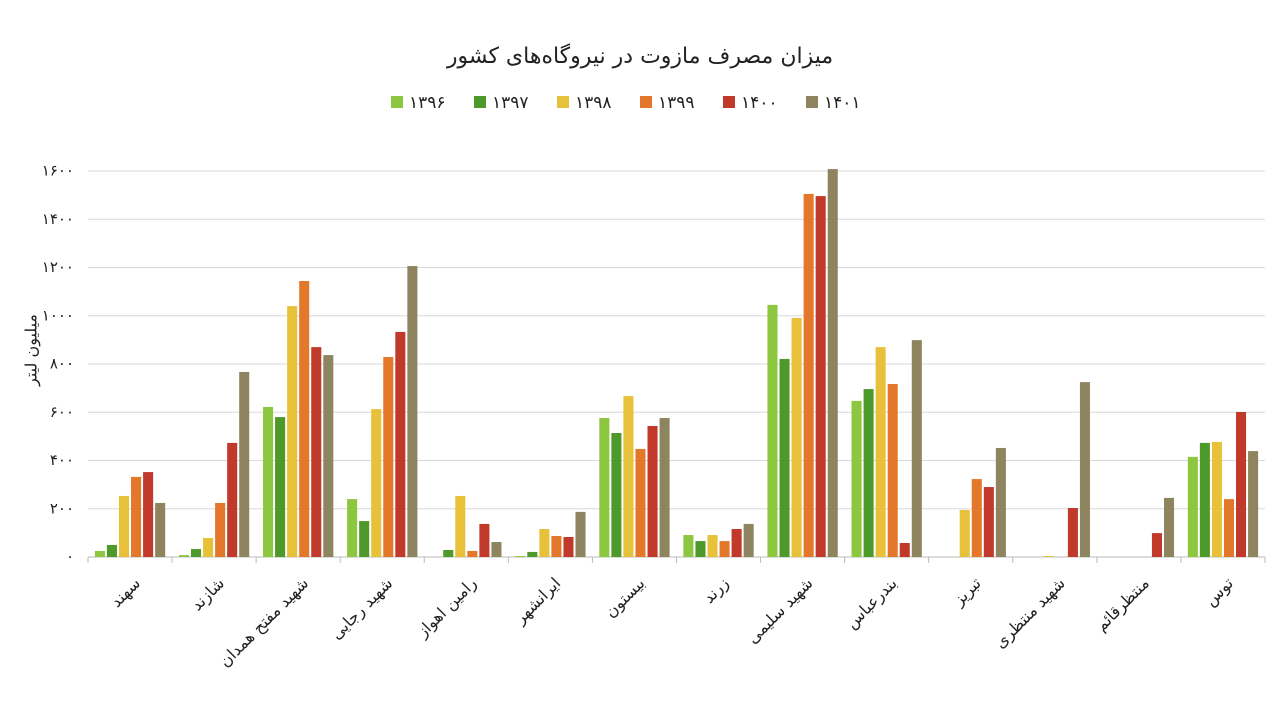 The width and height of the screenshot is (1280, 720). Describe the element at coordinates (58, 171) in the screenshot. I see `y-tick-label: ۱۶۰۰` at that location.